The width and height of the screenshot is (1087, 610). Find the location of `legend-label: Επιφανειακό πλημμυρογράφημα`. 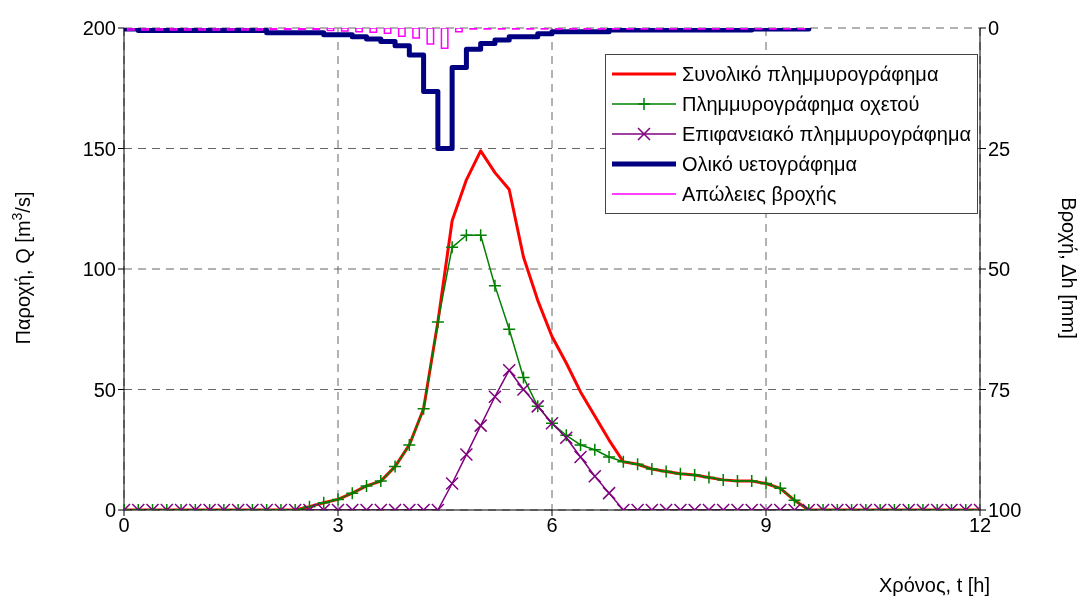

legend-label: Επιφανειακό πλημμυρογράφημα is located at coordinates (826, 134).